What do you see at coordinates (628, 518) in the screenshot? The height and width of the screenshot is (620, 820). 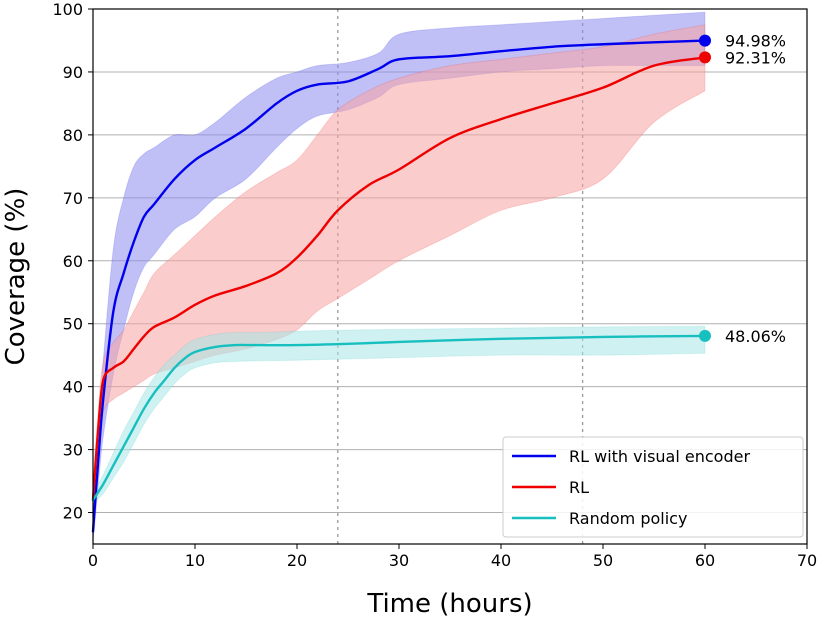 I see `legend-label-random-policy: Random policy` at bounding box center [628, 518].